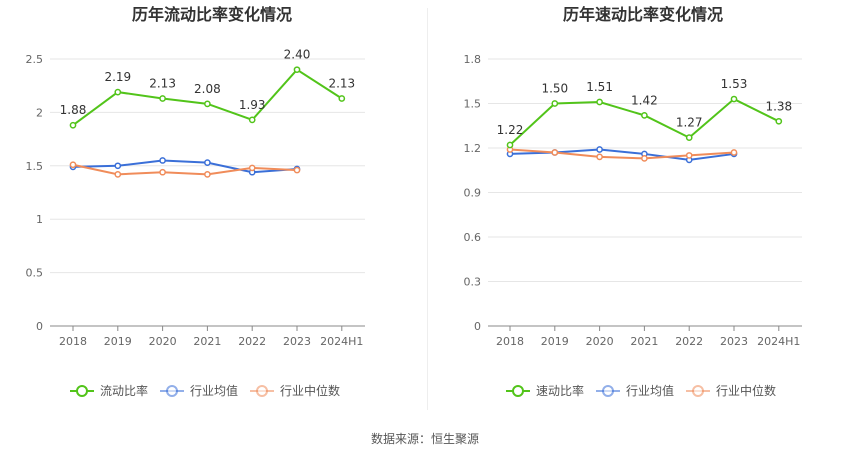 This screenshot has height=459, width=850. What do you see at coordinates (73, 110) in the screenshot?
I see `data-label: 1.88` at bounding box center [73, 110].